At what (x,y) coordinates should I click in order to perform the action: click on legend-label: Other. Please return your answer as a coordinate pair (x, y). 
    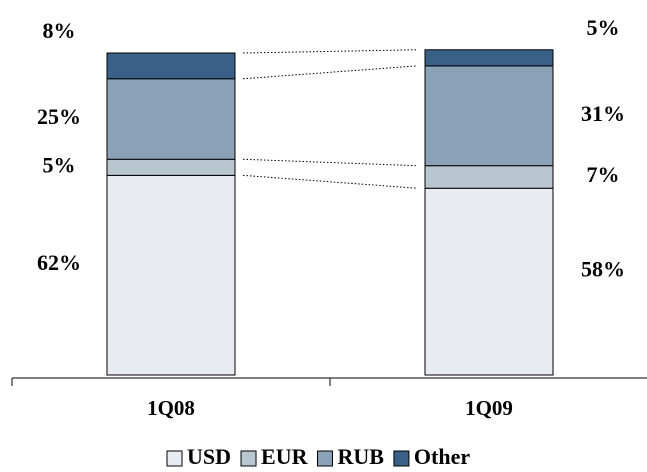
    Looking at the image, I should click on (442, 456).